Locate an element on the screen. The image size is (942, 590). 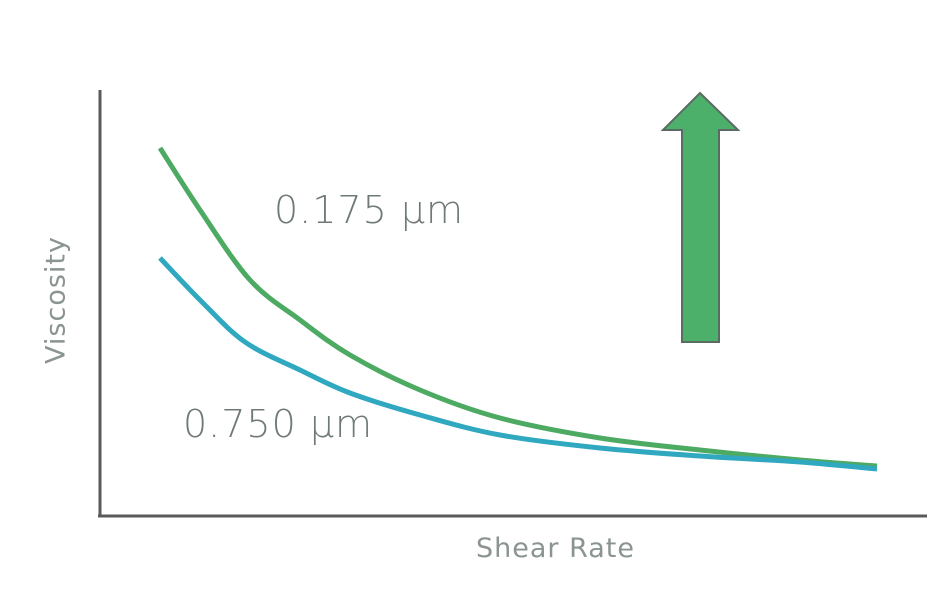
arrow-up-icon is located at coordinates (700, 217).